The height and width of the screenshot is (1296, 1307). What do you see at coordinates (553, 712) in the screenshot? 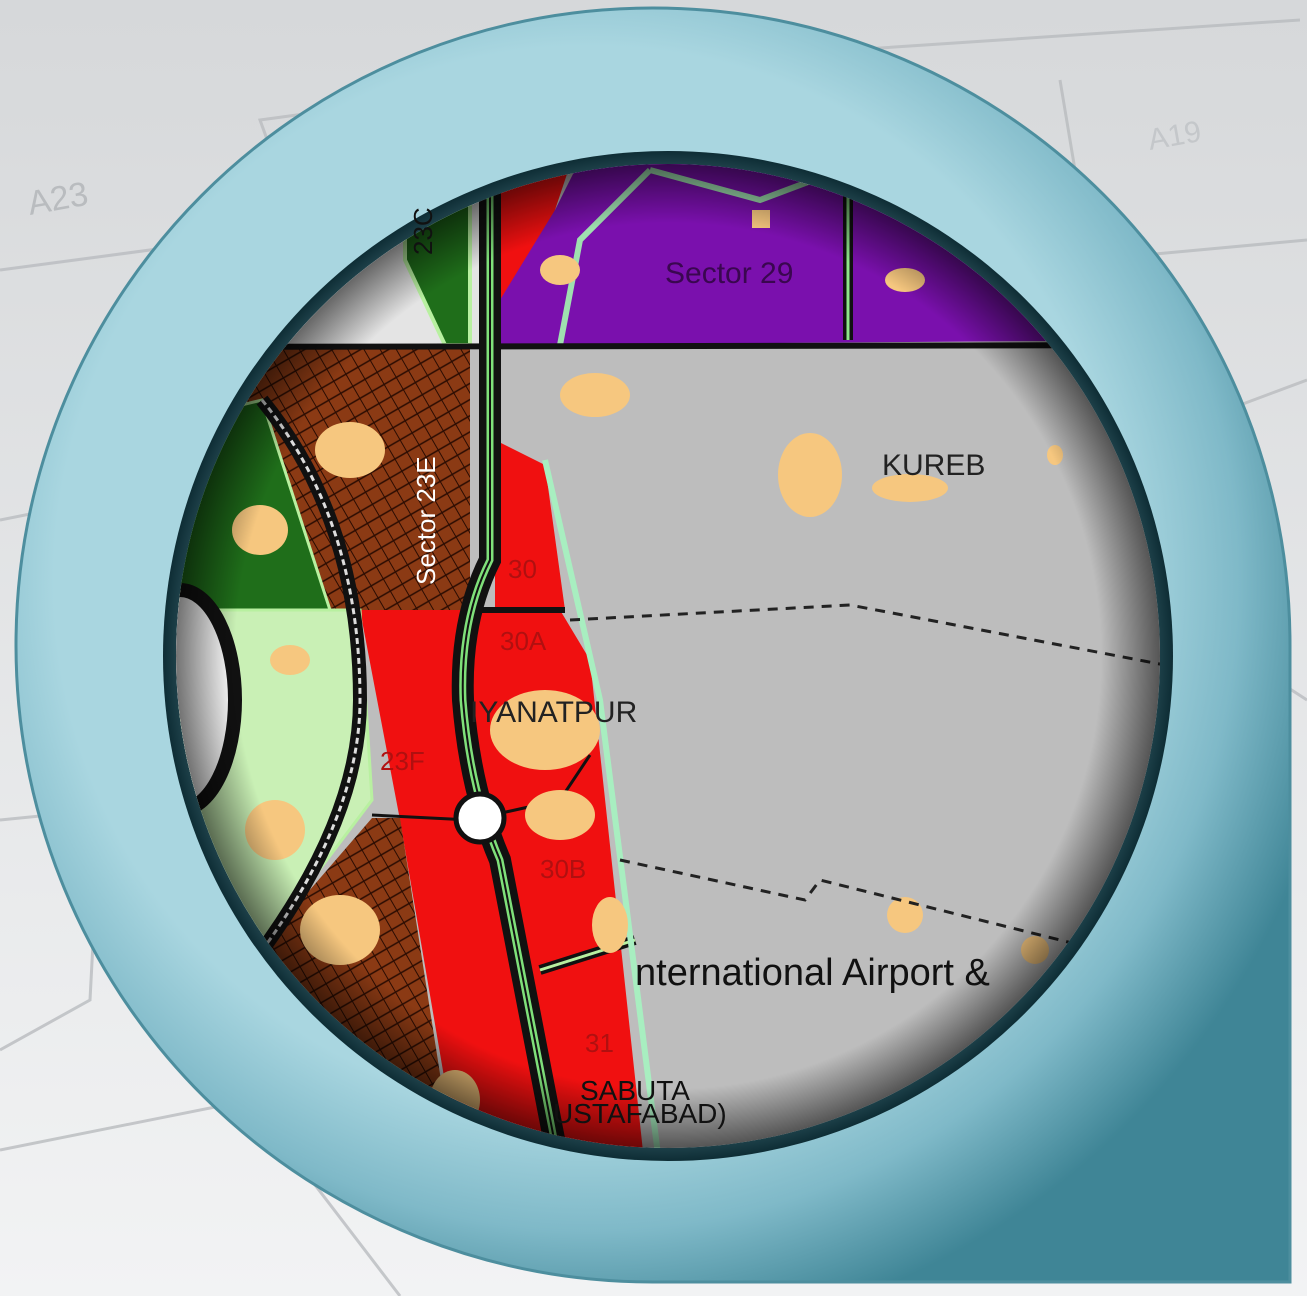
I see `map-label: IYANATPUR` at bounding box center [553, 712].